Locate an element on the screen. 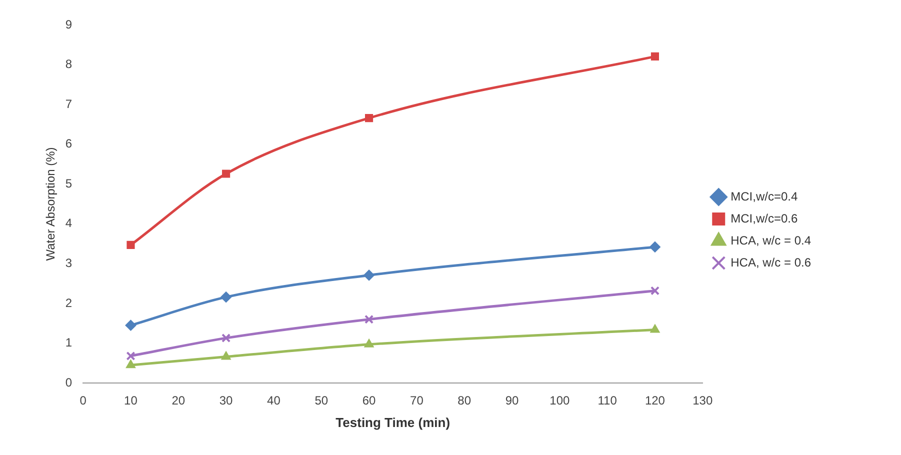 This screenshot has height=455, width=901. y-tick-label: 3 is located at coordinates (68, 263).